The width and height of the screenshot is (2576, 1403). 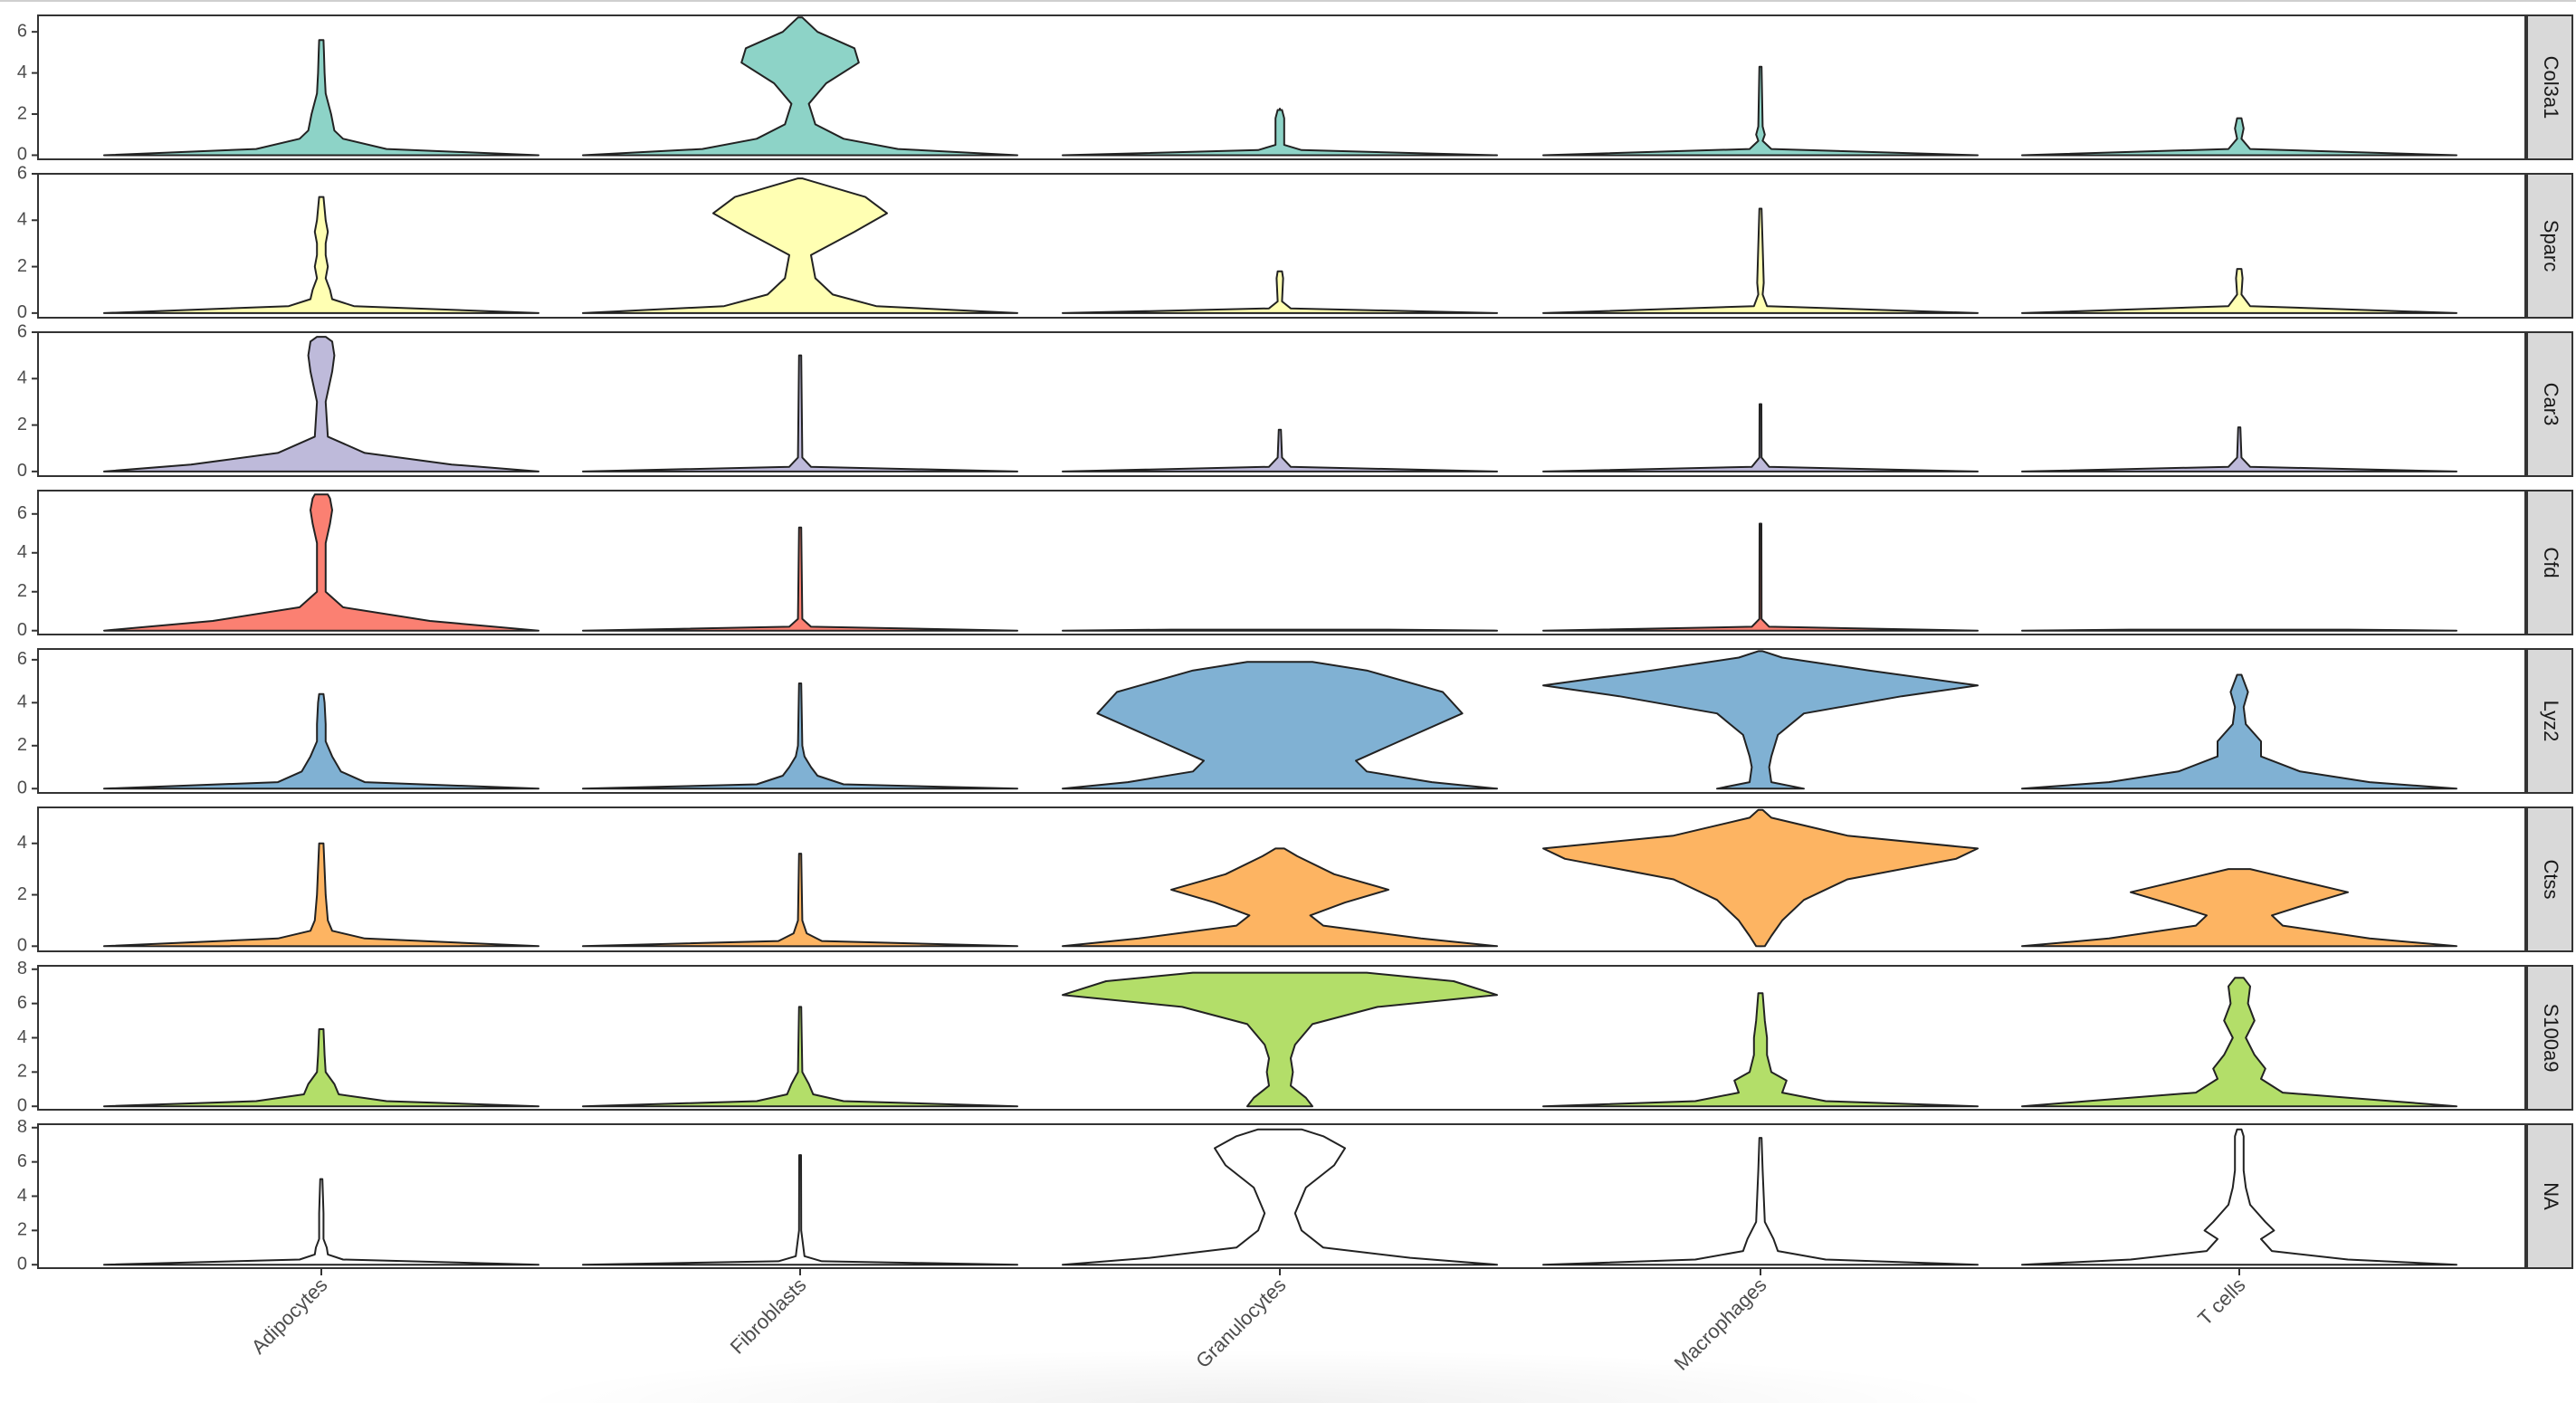 What do you see at coordinates (1258, 1376) in the screenshot?
I see `bottom-shadow` at bounding box center [1258, 1376].